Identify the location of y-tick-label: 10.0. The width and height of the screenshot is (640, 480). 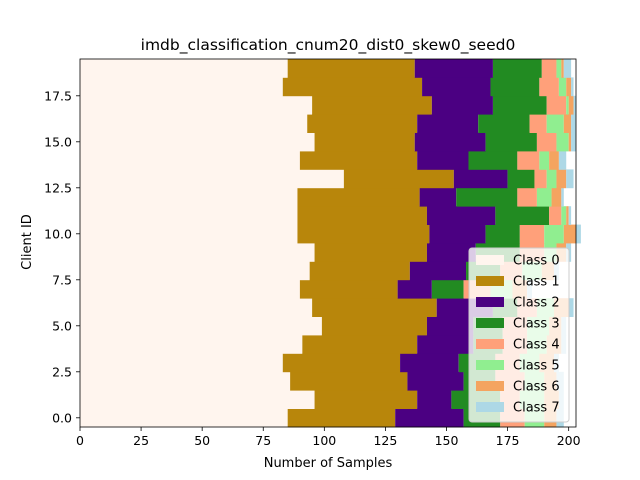
(58, 233).